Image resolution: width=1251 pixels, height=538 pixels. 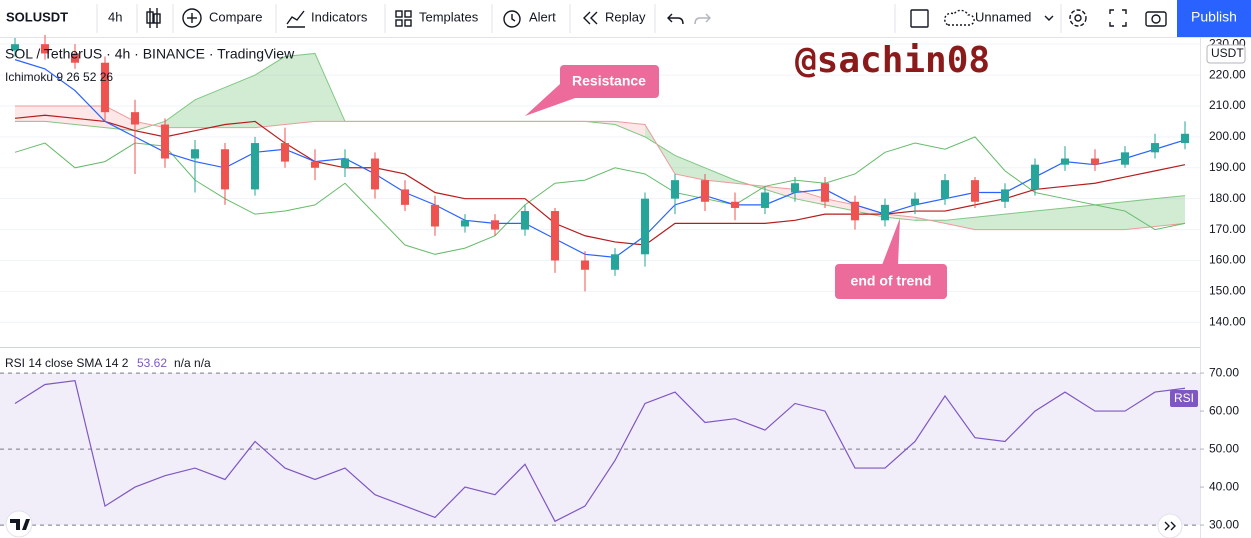 What do you see at coordinates (1227, 105) in the screenshot?
I see `y-tick-label: 210.00` at bounding box center [1227, 105].